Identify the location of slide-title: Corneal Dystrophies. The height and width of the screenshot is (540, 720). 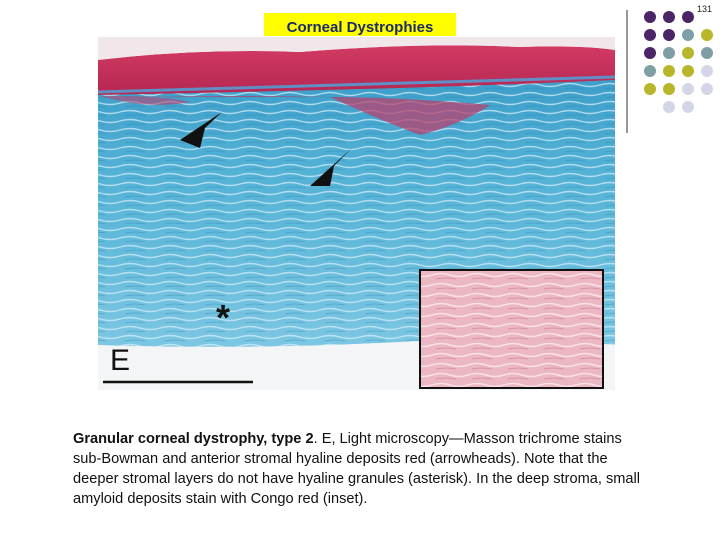
(360, 24).